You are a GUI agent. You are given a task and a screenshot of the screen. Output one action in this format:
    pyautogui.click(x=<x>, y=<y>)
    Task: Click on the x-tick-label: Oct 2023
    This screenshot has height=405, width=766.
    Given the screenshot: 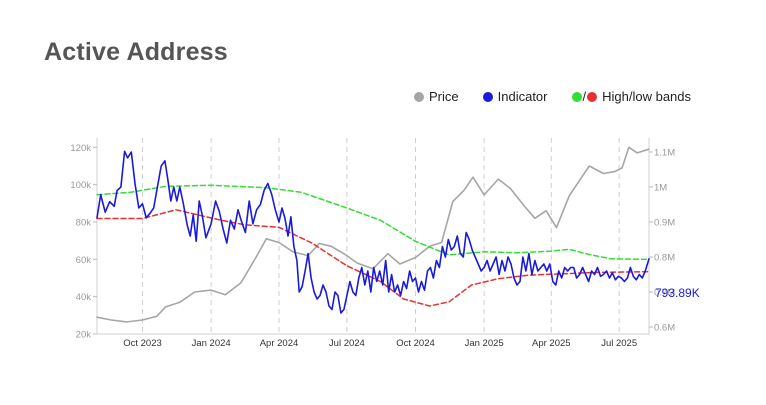 What is the action you would take?
    pyautogui.click(x=142, y=343)
    